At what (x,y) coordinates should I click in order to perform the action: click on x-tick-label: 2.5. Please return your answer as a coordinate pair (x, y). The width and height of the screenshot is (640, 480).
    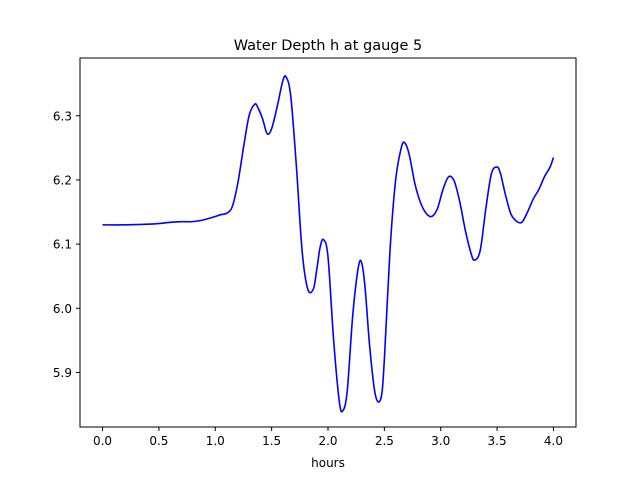
    Looking at the image, I should click on (384, 441).